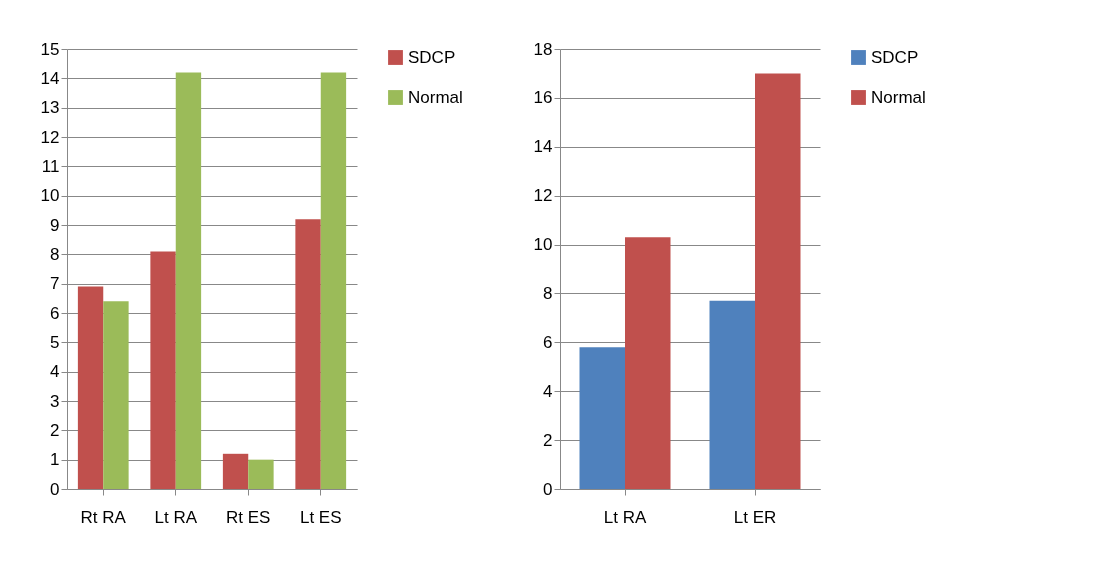 The width and height of the screenshot is (1096, 580). Describe the element at coordinates (755, 517) in the screenshot. I see `x-tick-label: Lt ER` at that location.